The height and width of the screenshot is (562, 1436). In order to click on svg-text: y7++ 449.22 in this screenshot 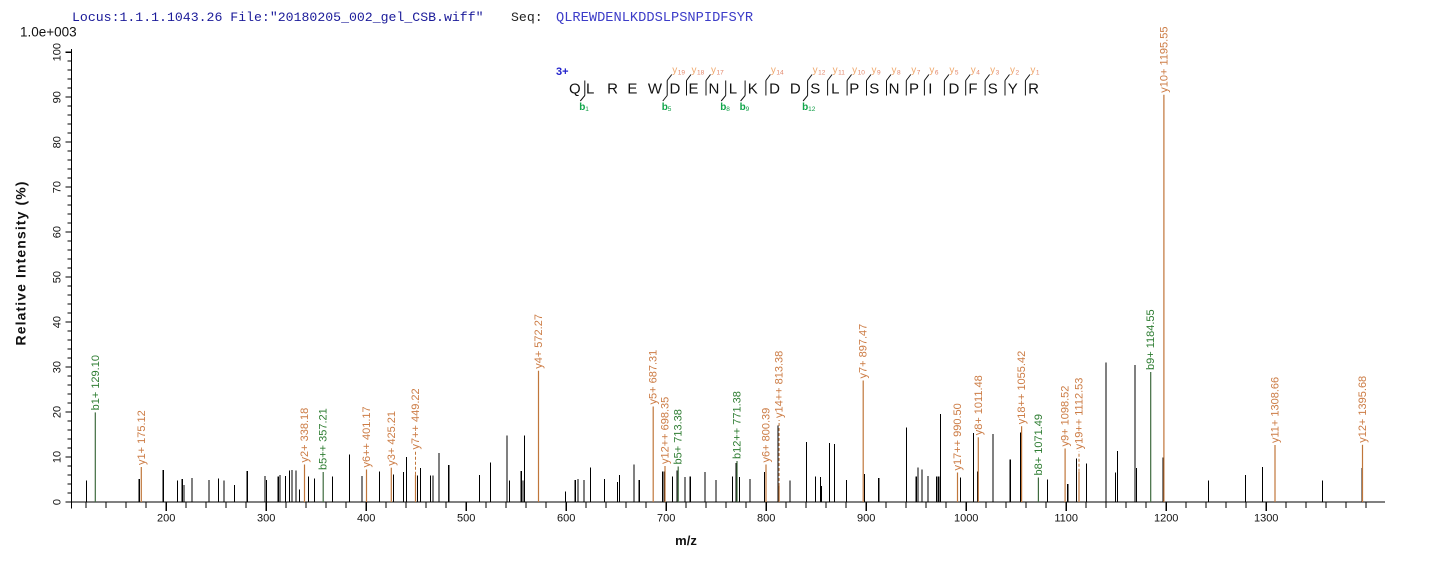, I will do `click(416, 418)`.